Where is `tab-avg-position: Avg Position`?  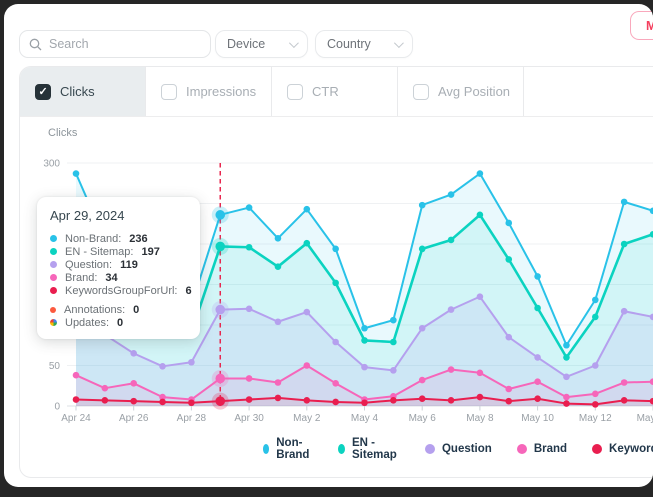 tab-avg-position: Avg Position is located at coordinates (461, 91).